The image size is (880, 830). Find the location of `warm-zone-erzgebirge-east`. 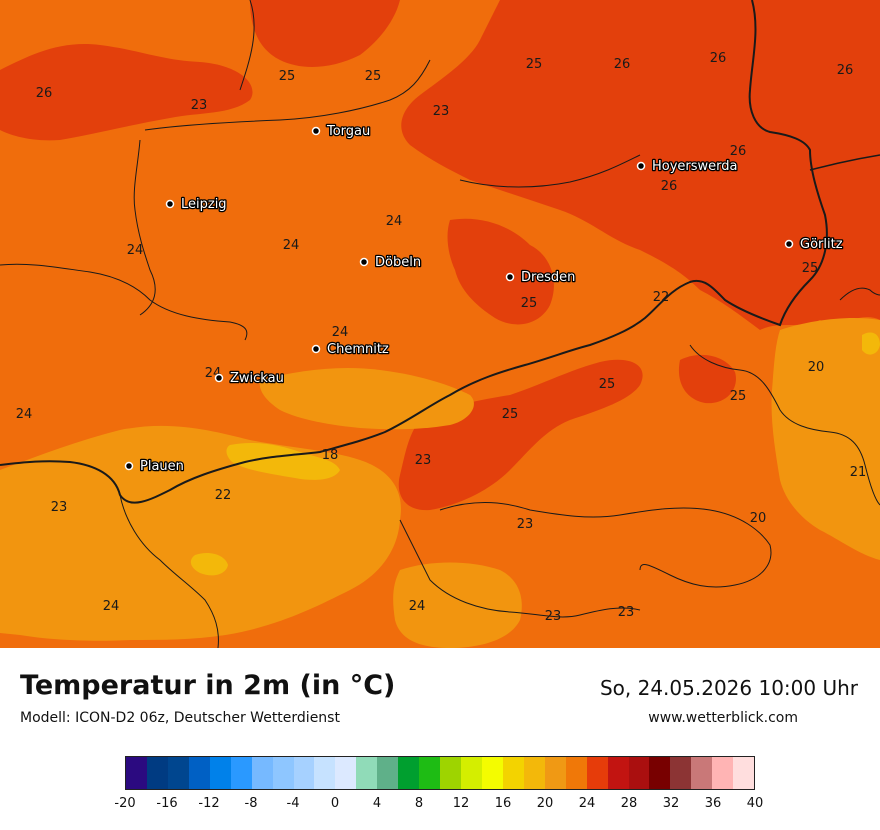

warm-zone-erzgebirge-east is located at coordinates (520, 435).